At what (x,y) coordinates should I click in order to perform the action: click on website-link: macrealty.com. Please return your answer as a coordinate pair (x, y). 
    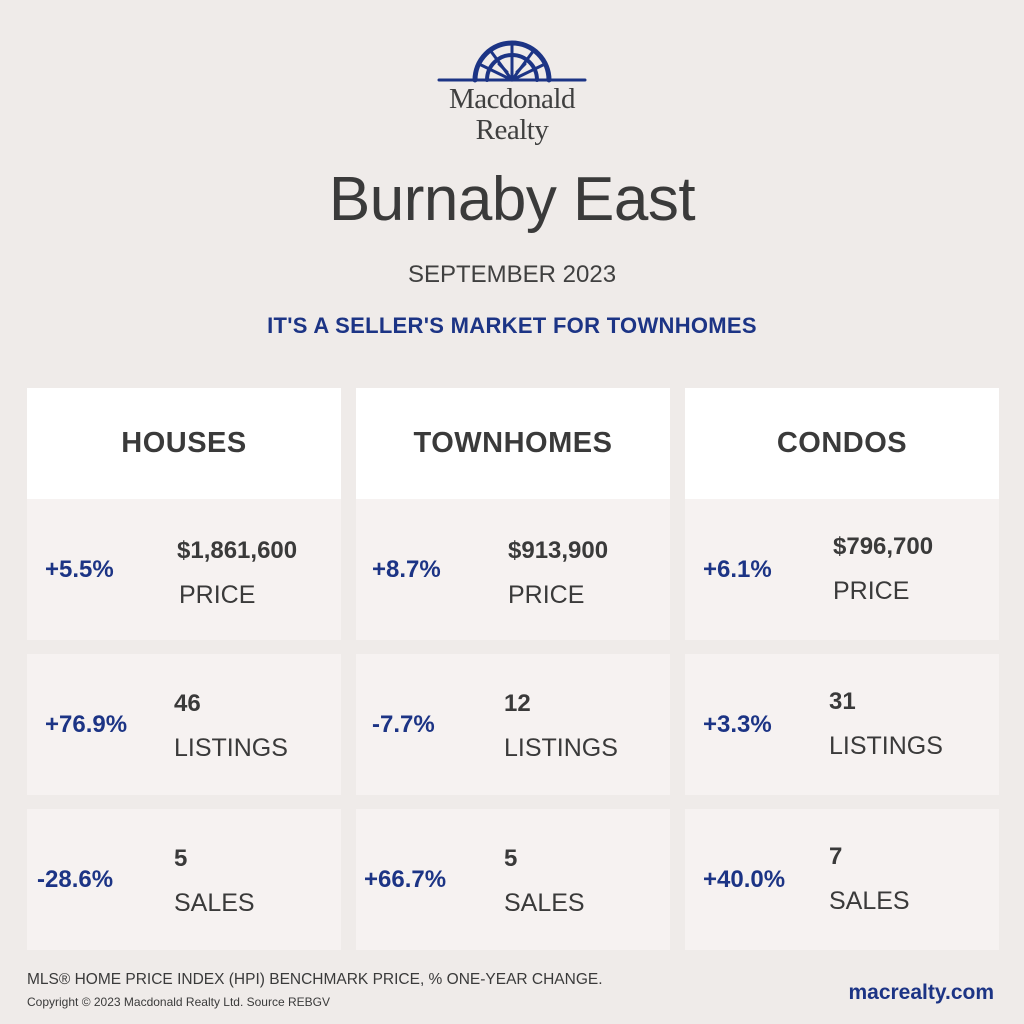
    Looking at the image, I should click on (921, 992).